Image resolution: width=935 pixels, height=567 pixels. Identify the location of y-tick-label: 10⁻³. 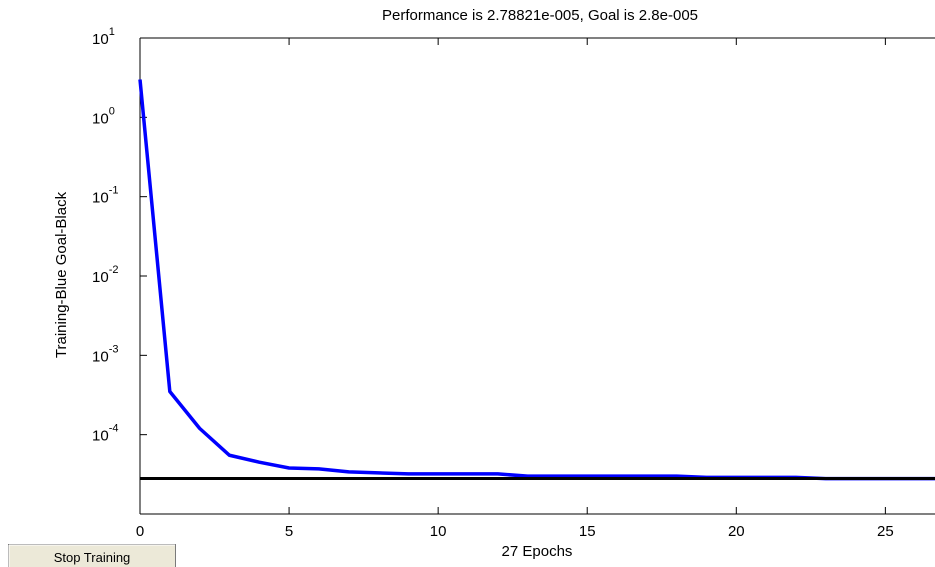
(105, 354).